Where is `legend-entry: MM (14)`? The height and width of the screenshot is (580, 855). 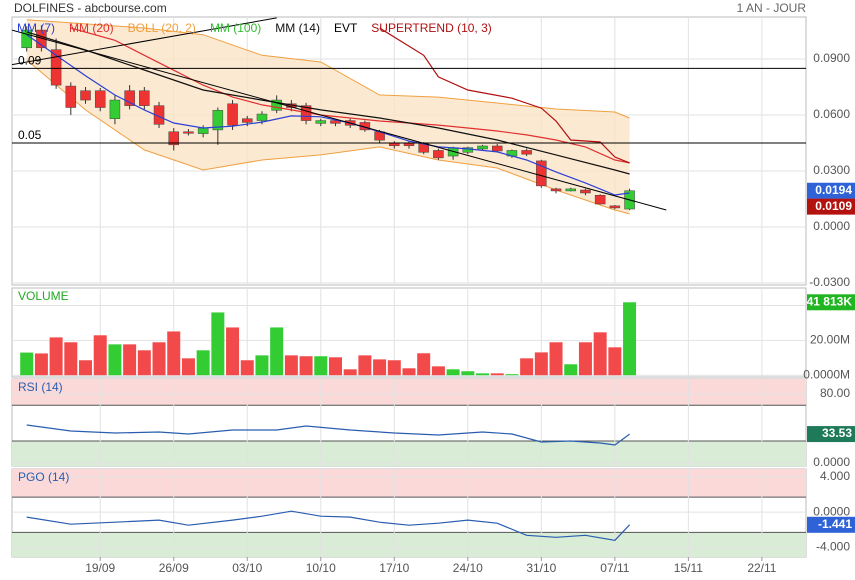 legend-entry: MM (14) is located at coordinates (297, 28).